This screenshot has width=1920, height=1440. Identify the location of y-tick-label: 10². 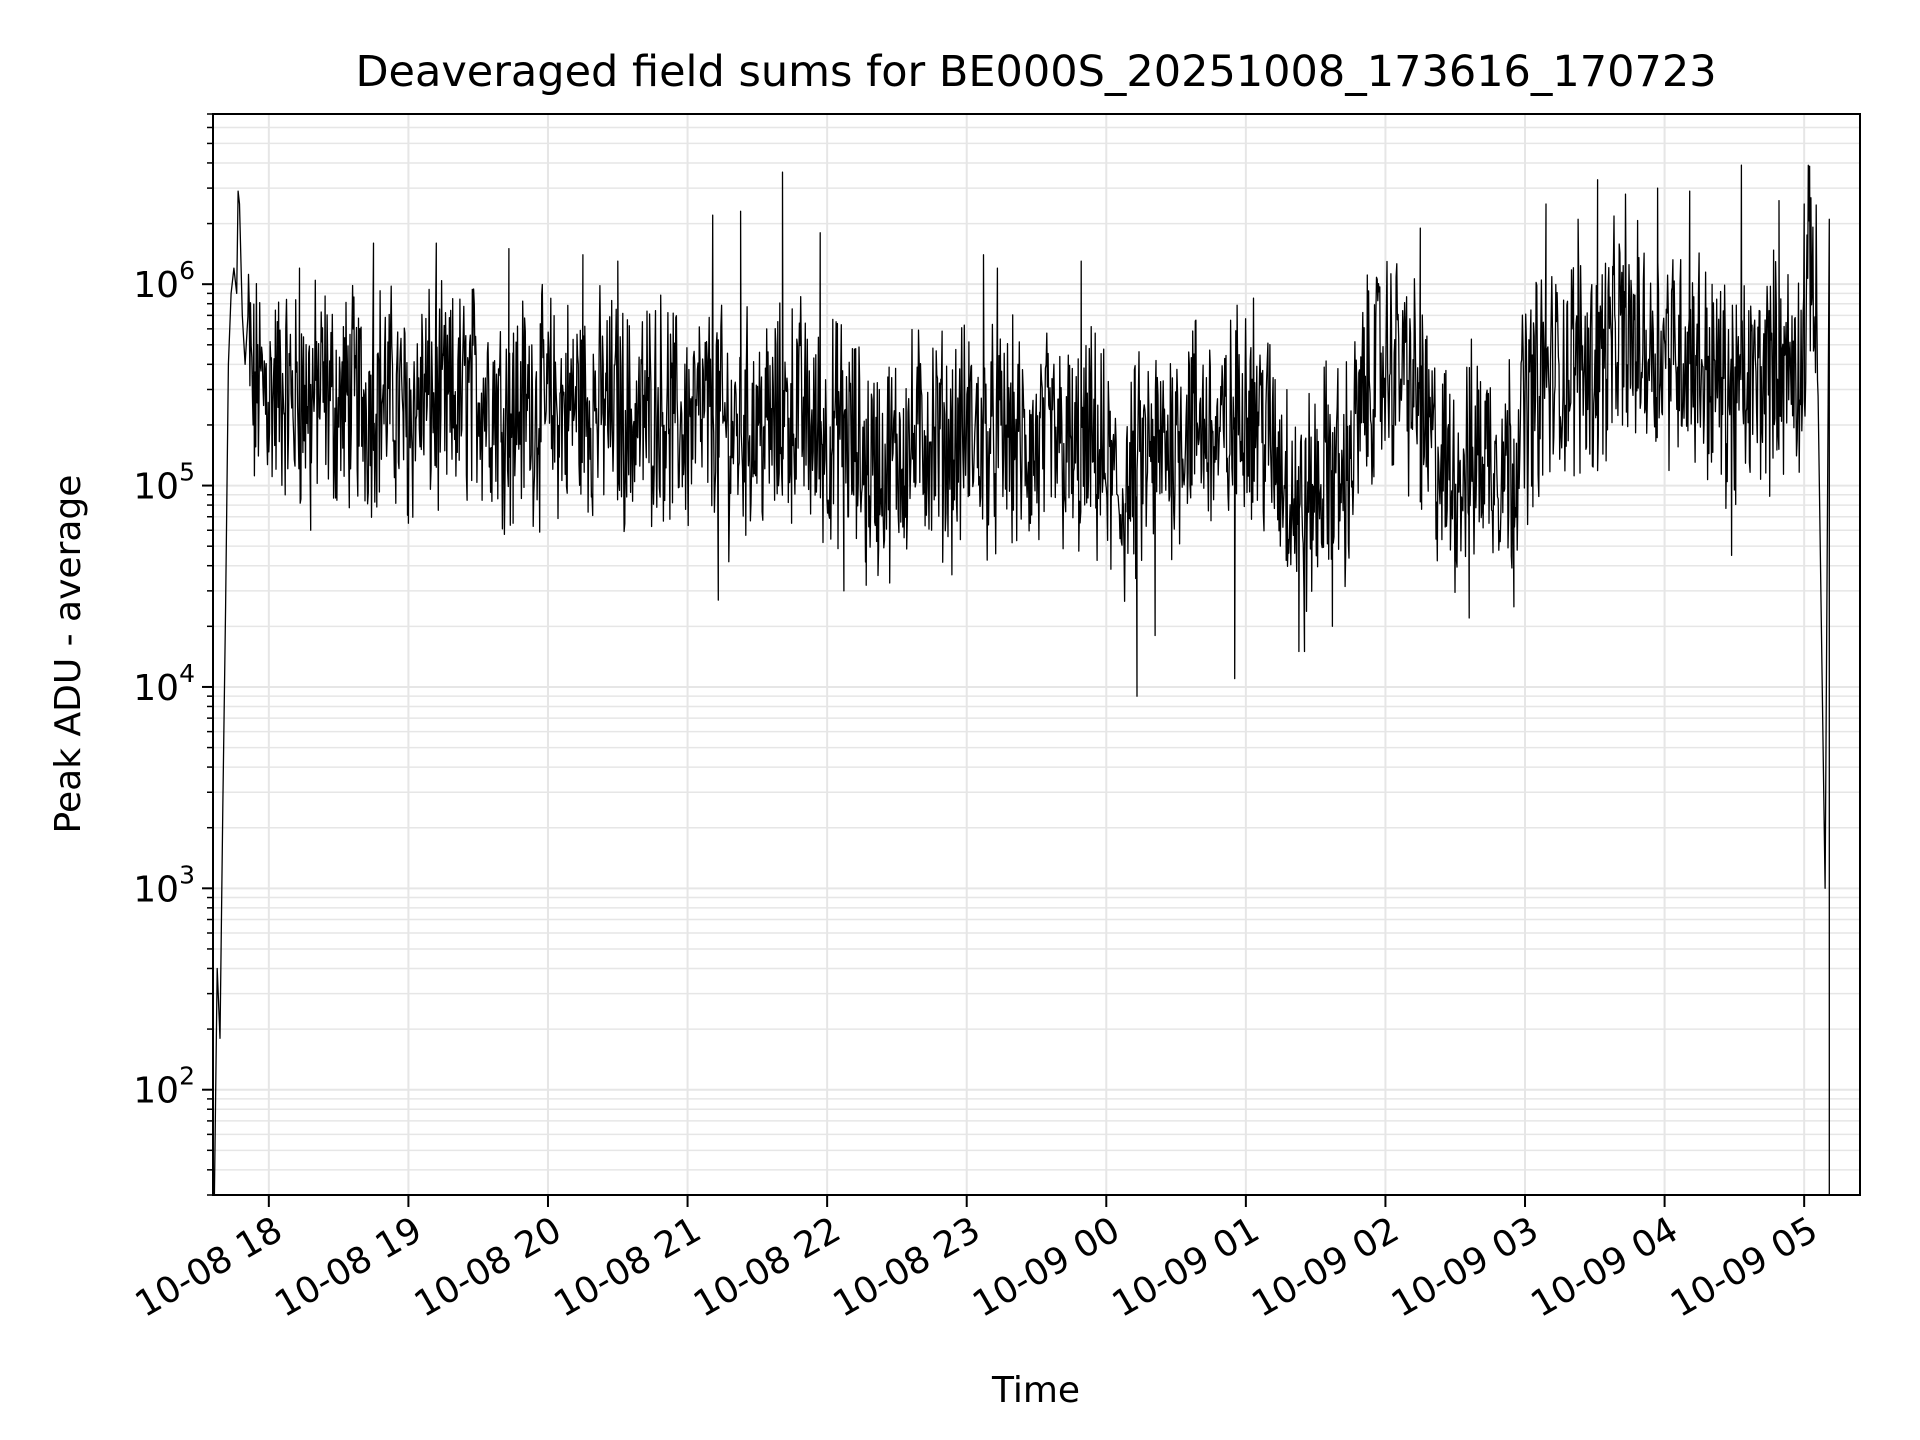
(164, 1087).